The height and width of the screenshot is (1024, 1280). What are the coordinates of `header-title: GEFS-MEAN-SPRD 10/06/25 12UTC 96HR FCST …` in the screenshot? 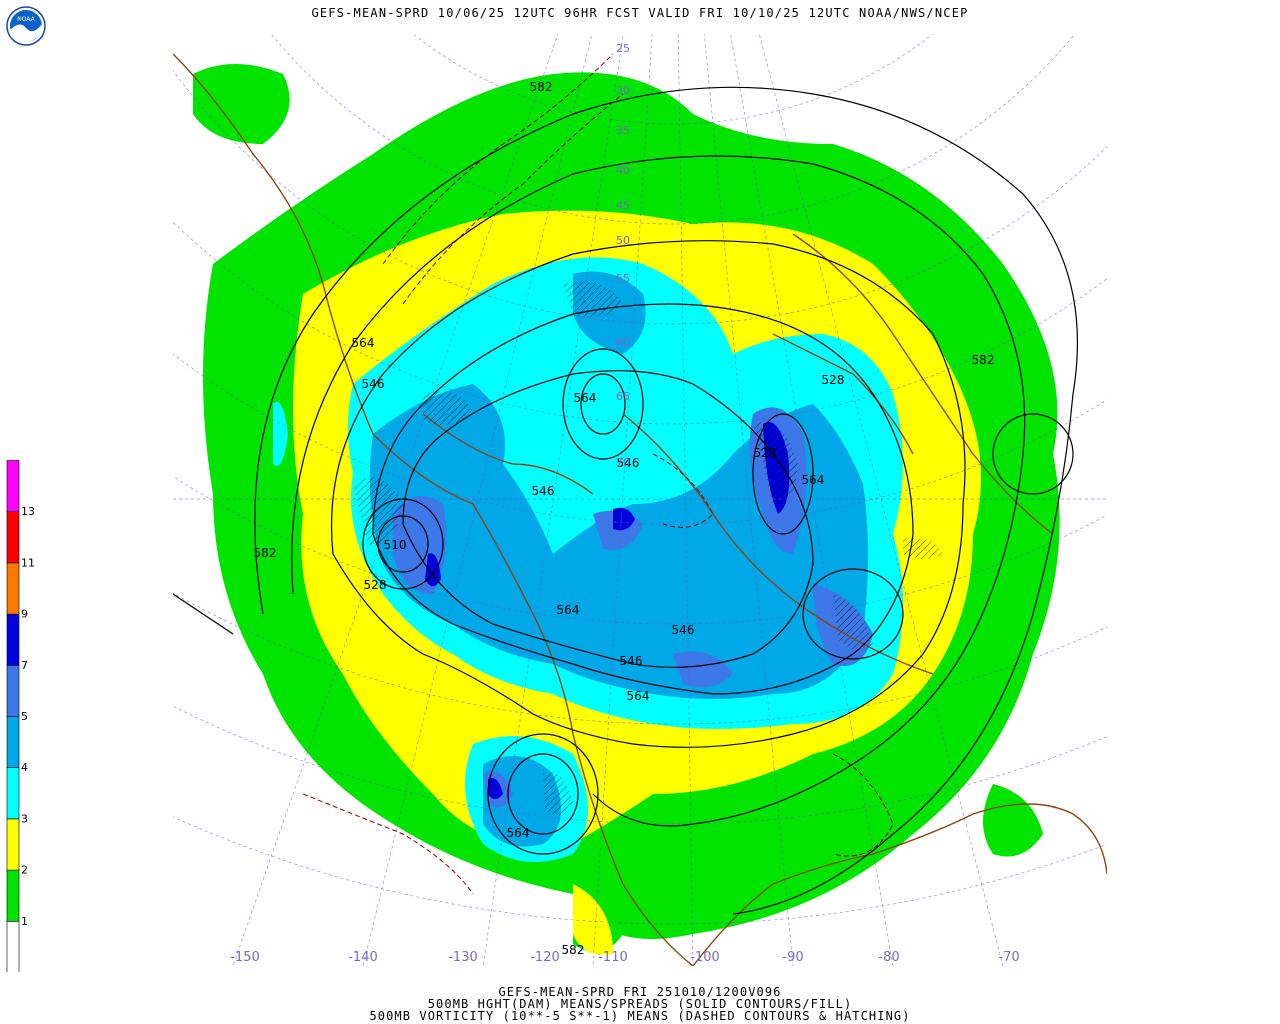 It's located at (640, 13).